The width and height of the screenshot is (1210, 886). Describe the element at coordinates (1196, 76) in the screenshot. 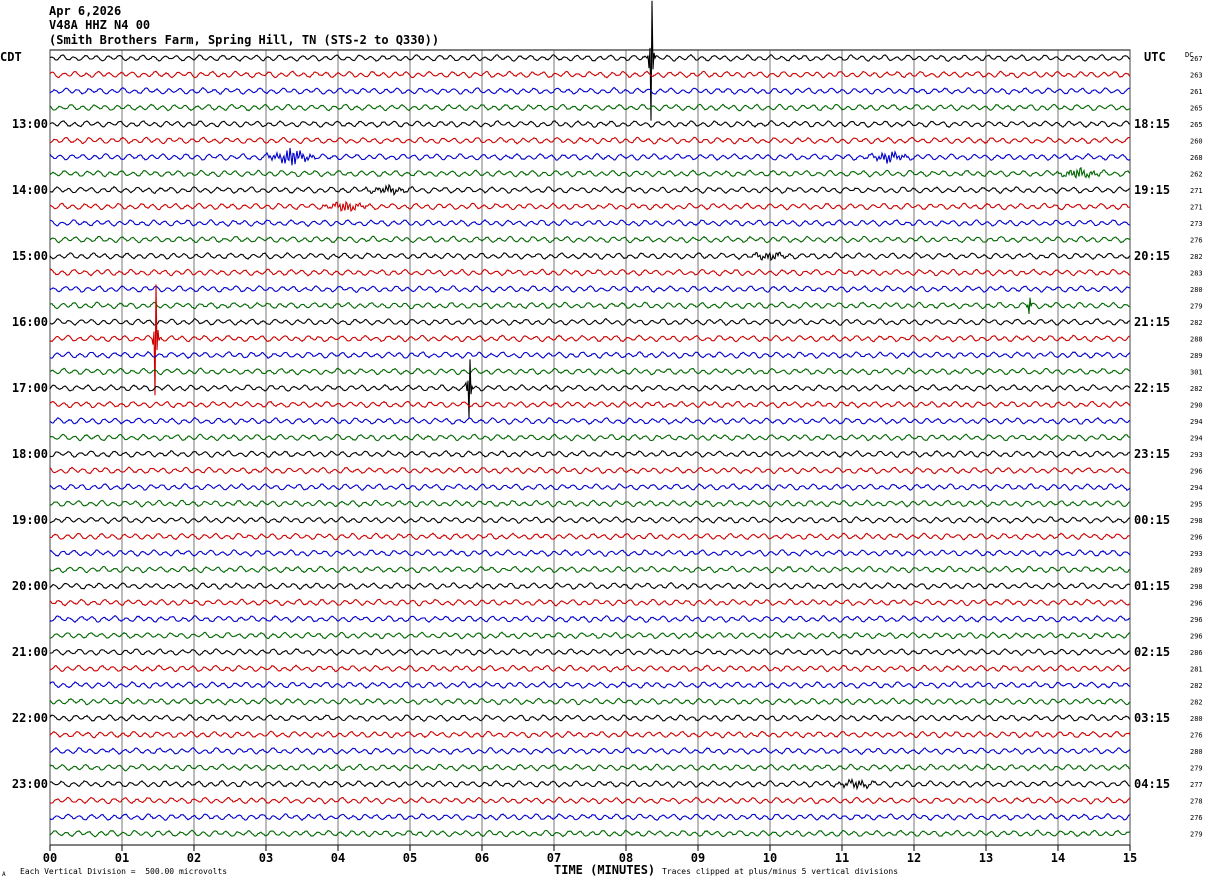

I see `dc-offset-label: 263` at that location.